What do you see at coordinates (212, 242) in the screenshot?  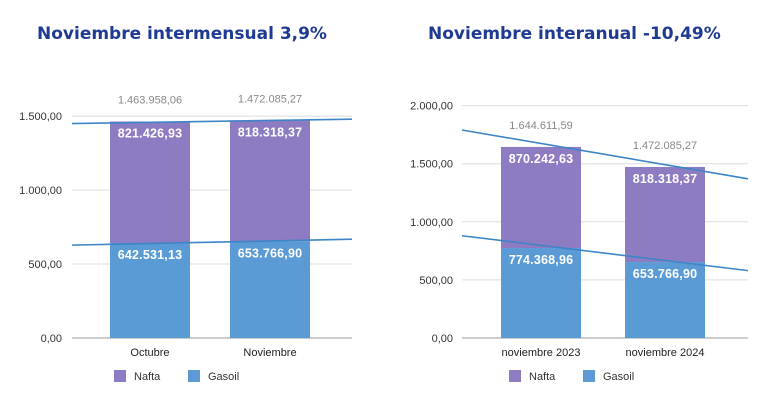 I see `intermensual-trendline-gasoil` at bounding box center [212, 242].